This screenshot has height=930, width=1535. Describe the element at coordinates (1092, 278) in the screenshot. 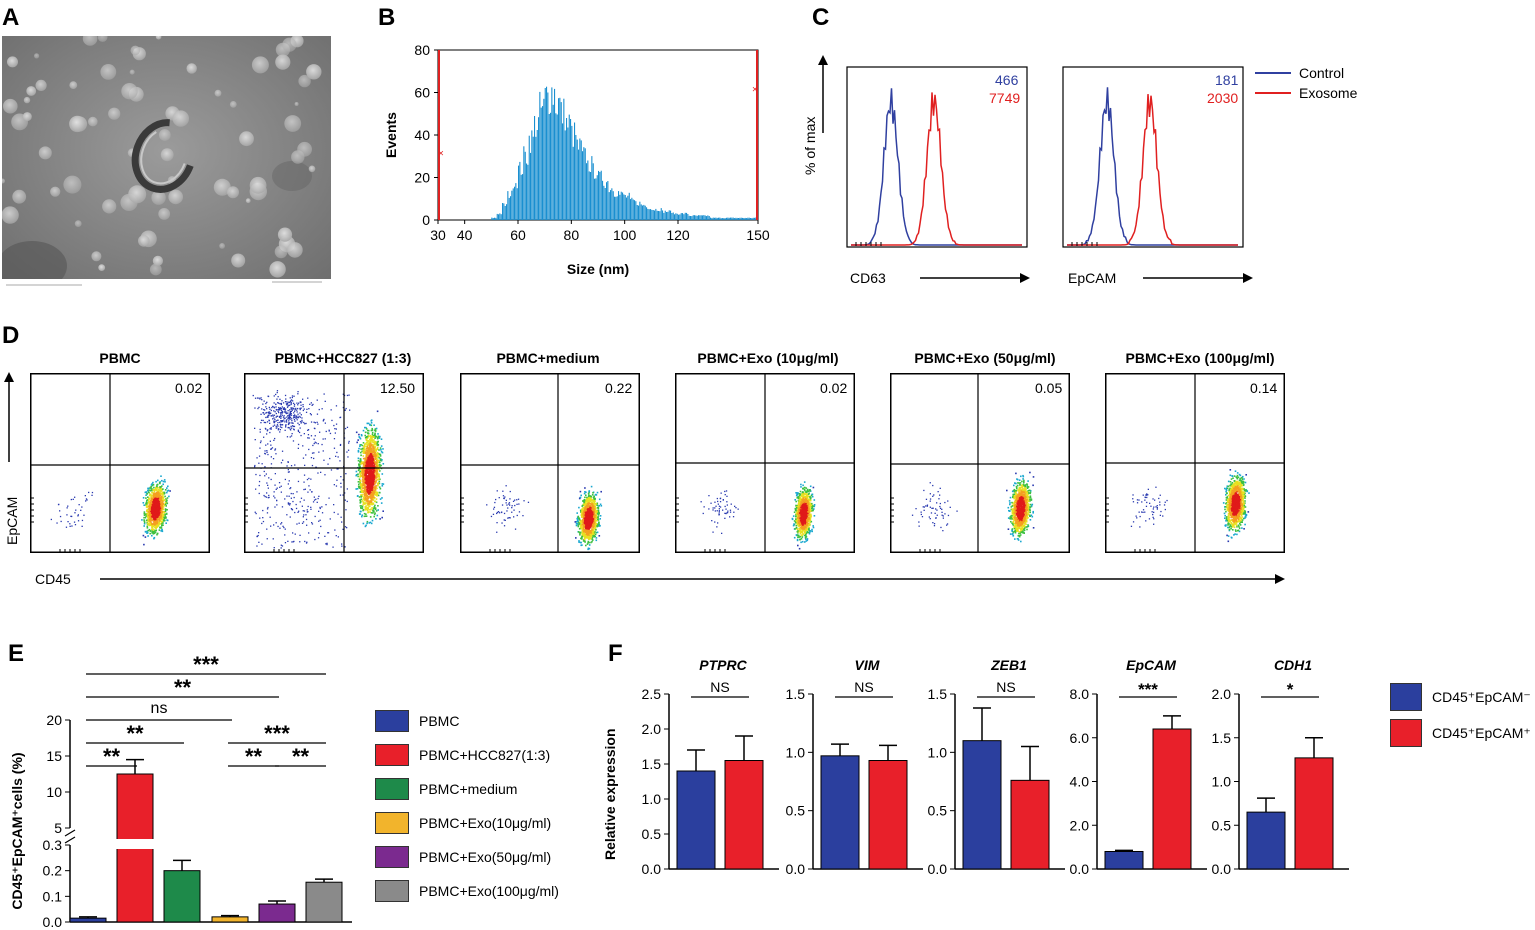

I see `epcam-axis-label: EpCAM` at that location.